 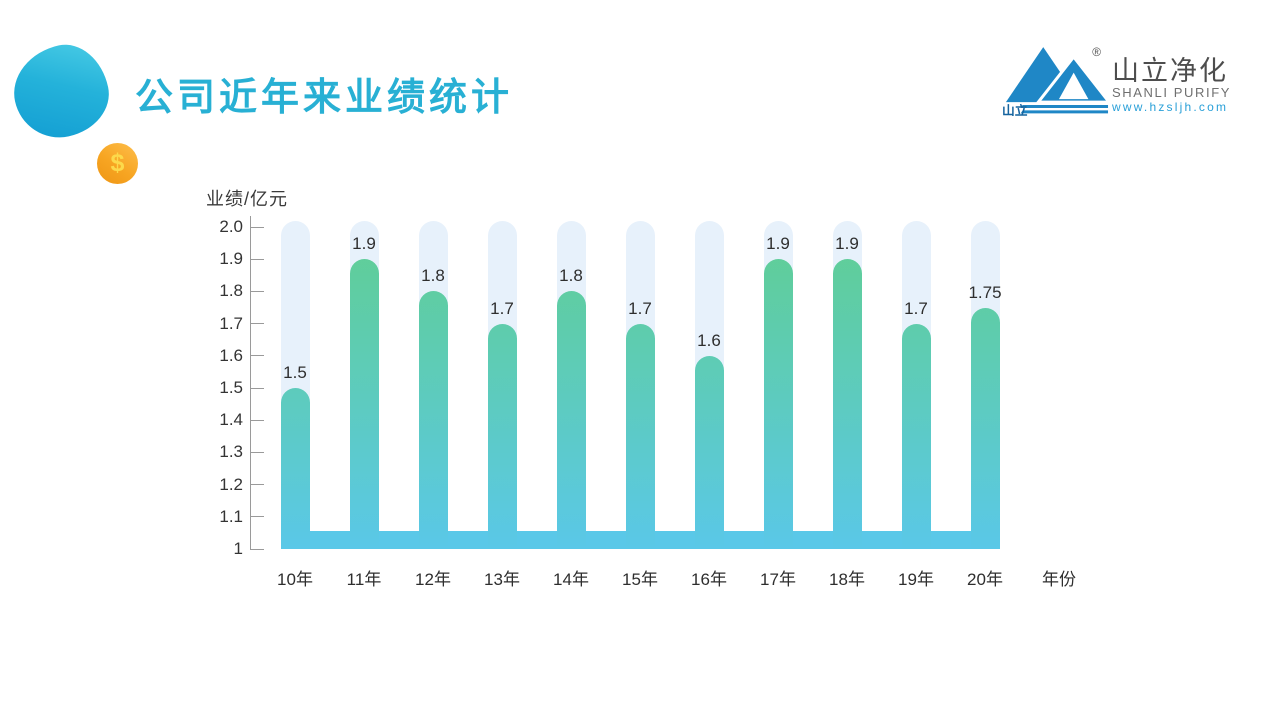 What do you see at coordinates (231, 420) in the screenshot?
I see `y-tick-label: 1.4` at bounding box center [231, 420].